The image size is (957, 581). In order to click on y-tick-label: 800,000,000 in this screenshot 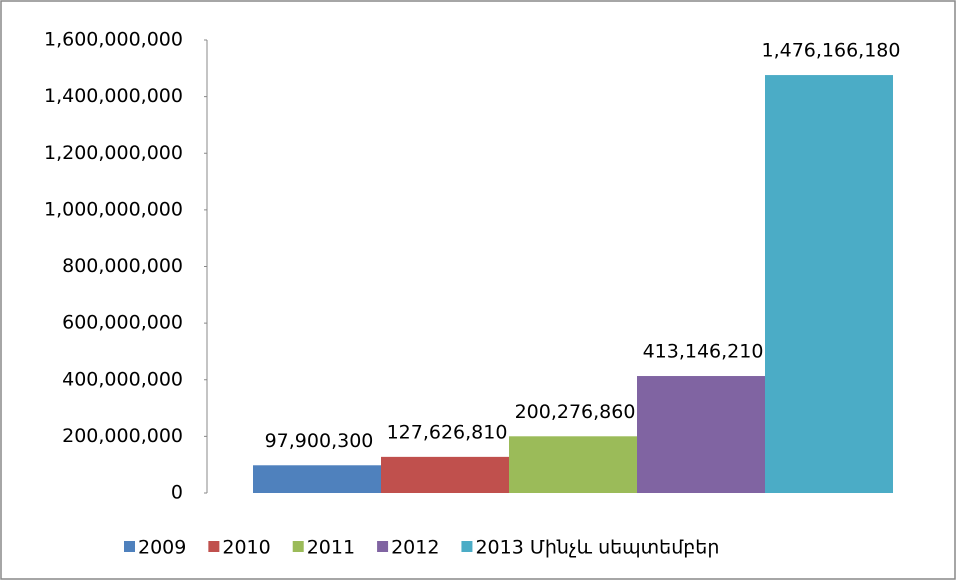, I will do `click(122, 266)`.